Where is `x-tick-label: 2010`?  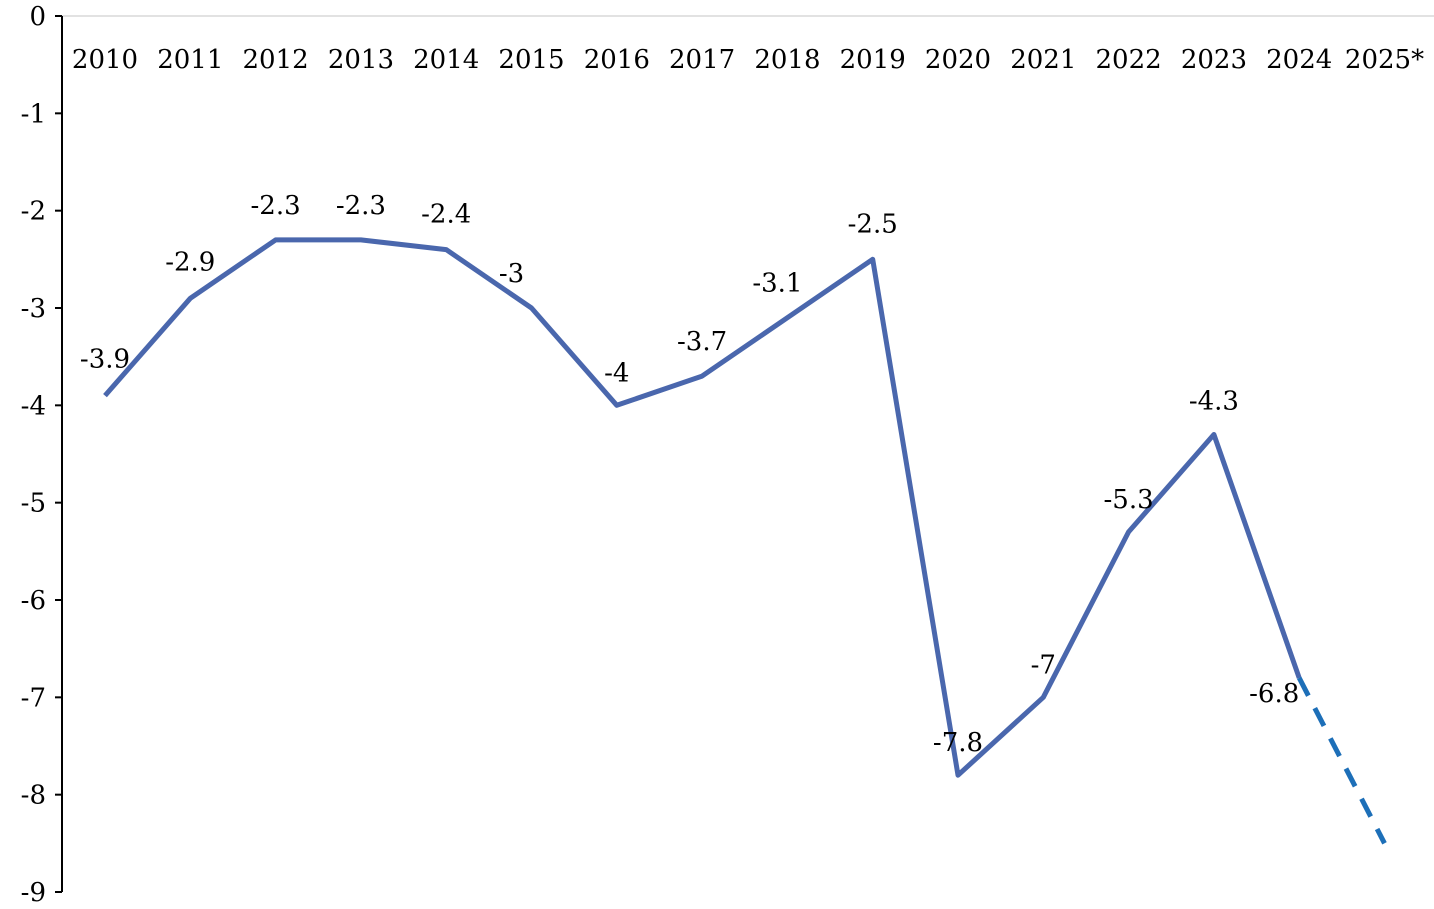 x-tick-label: 2010 is located at coordinates (105, 60).